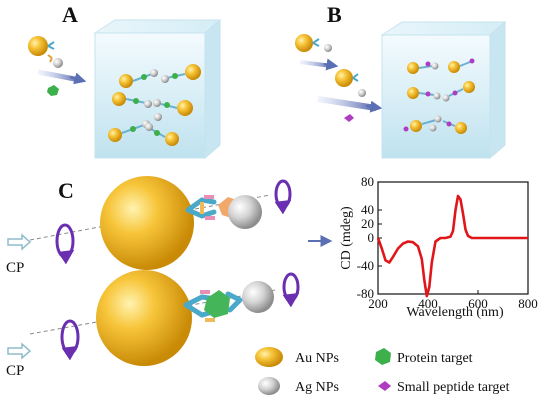 The width and height of the screenshot is (550, 402). I want to click on panel-a-assemblies, so click(154, 105).